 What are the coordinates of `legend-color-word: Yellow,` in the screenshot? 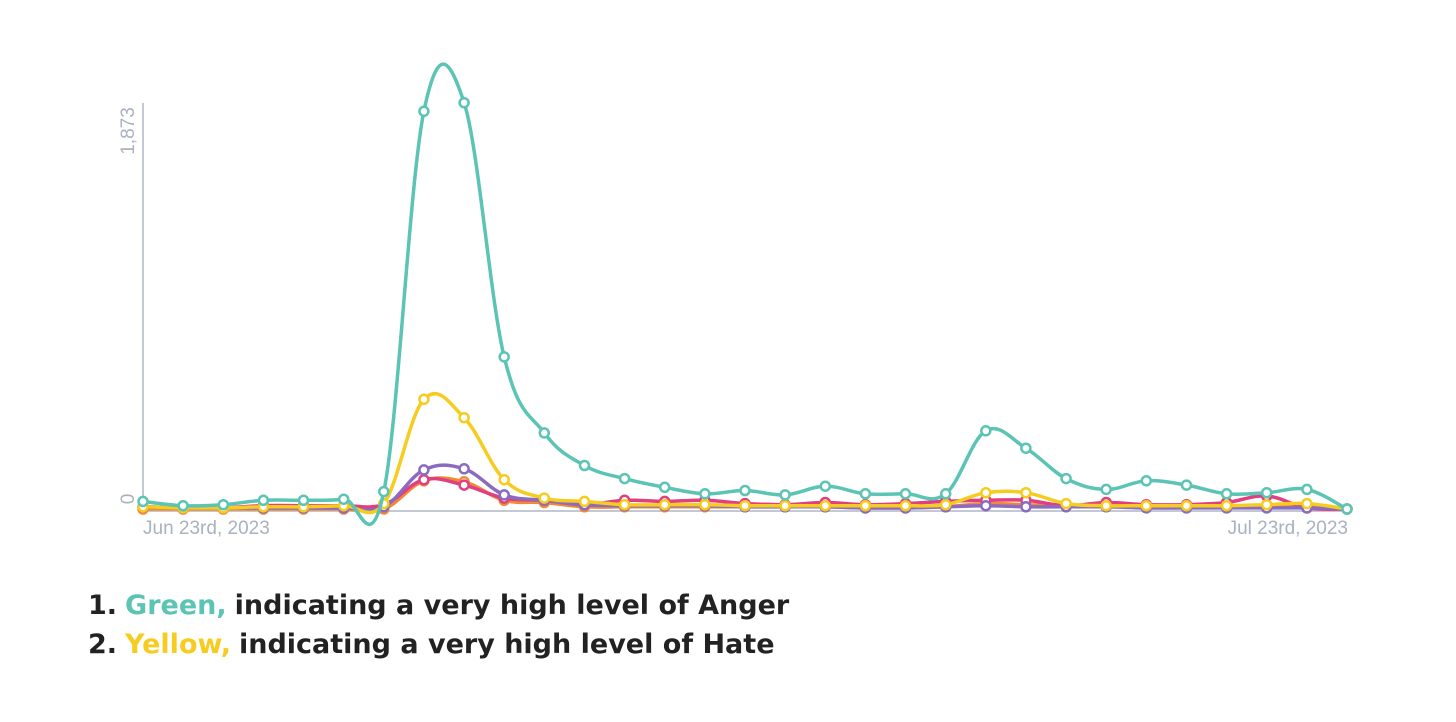 It's located at (178, 644).